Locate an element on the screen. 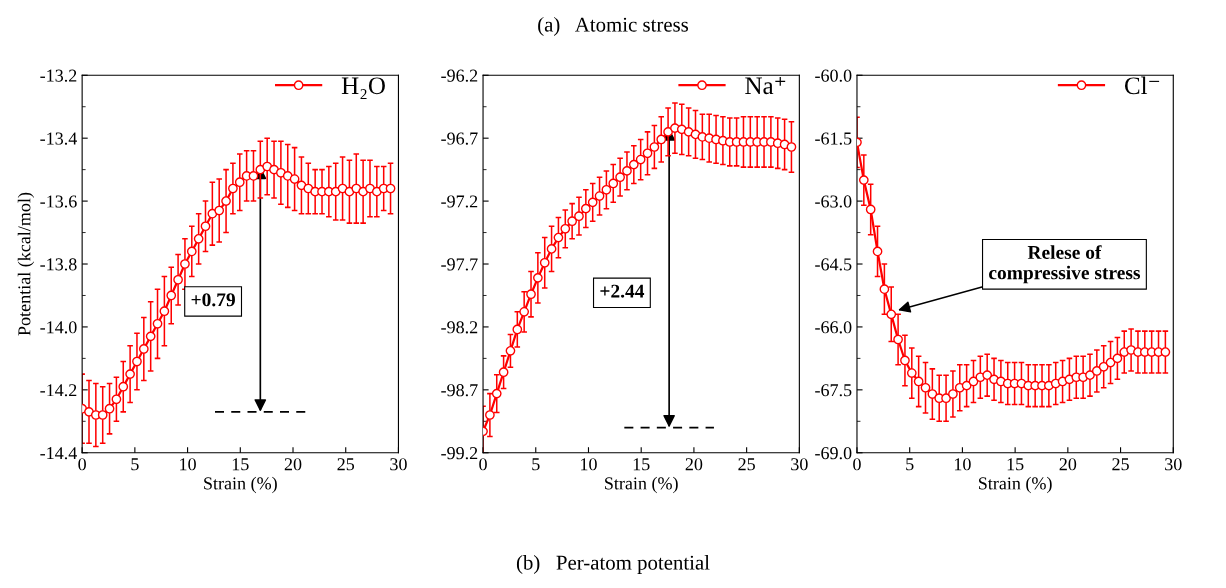  y-tick-label: -66.0 is located at coordinates (833, 327).